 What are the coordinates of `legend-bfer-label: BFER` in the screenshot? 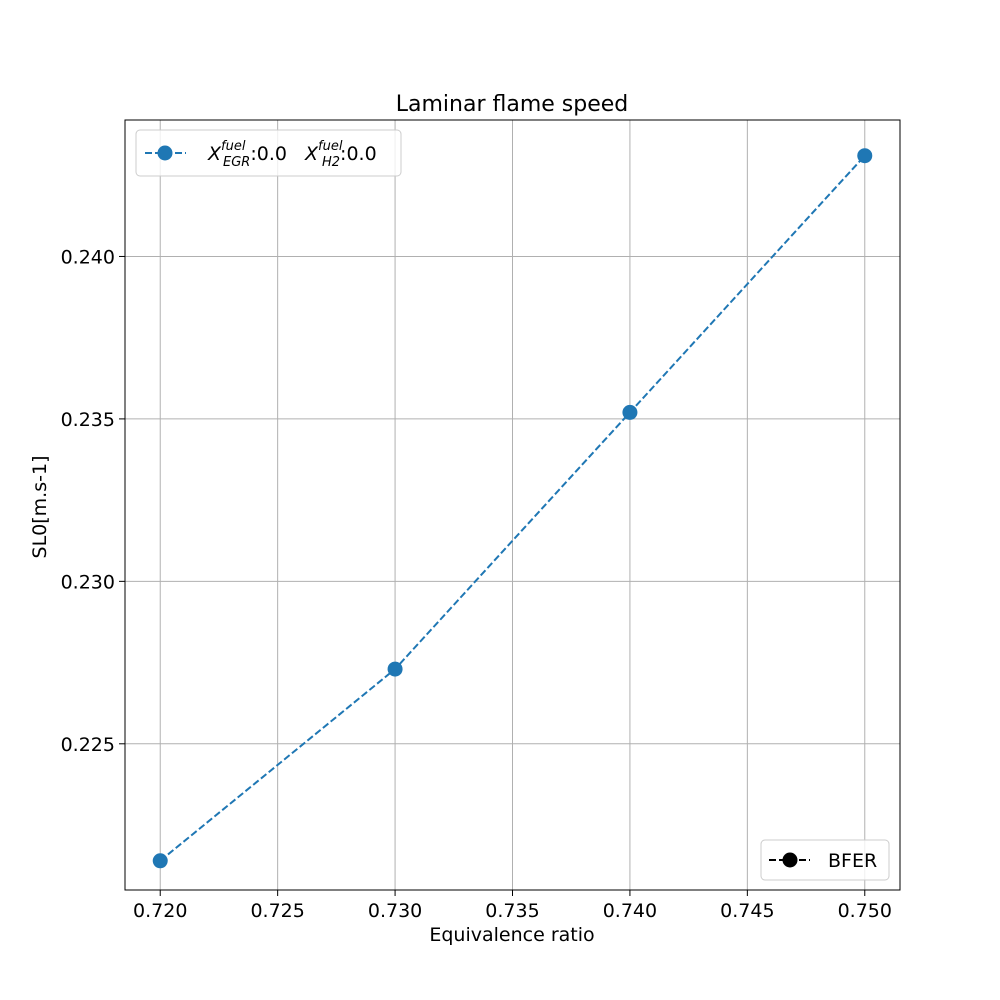 It's located at (852, 861).